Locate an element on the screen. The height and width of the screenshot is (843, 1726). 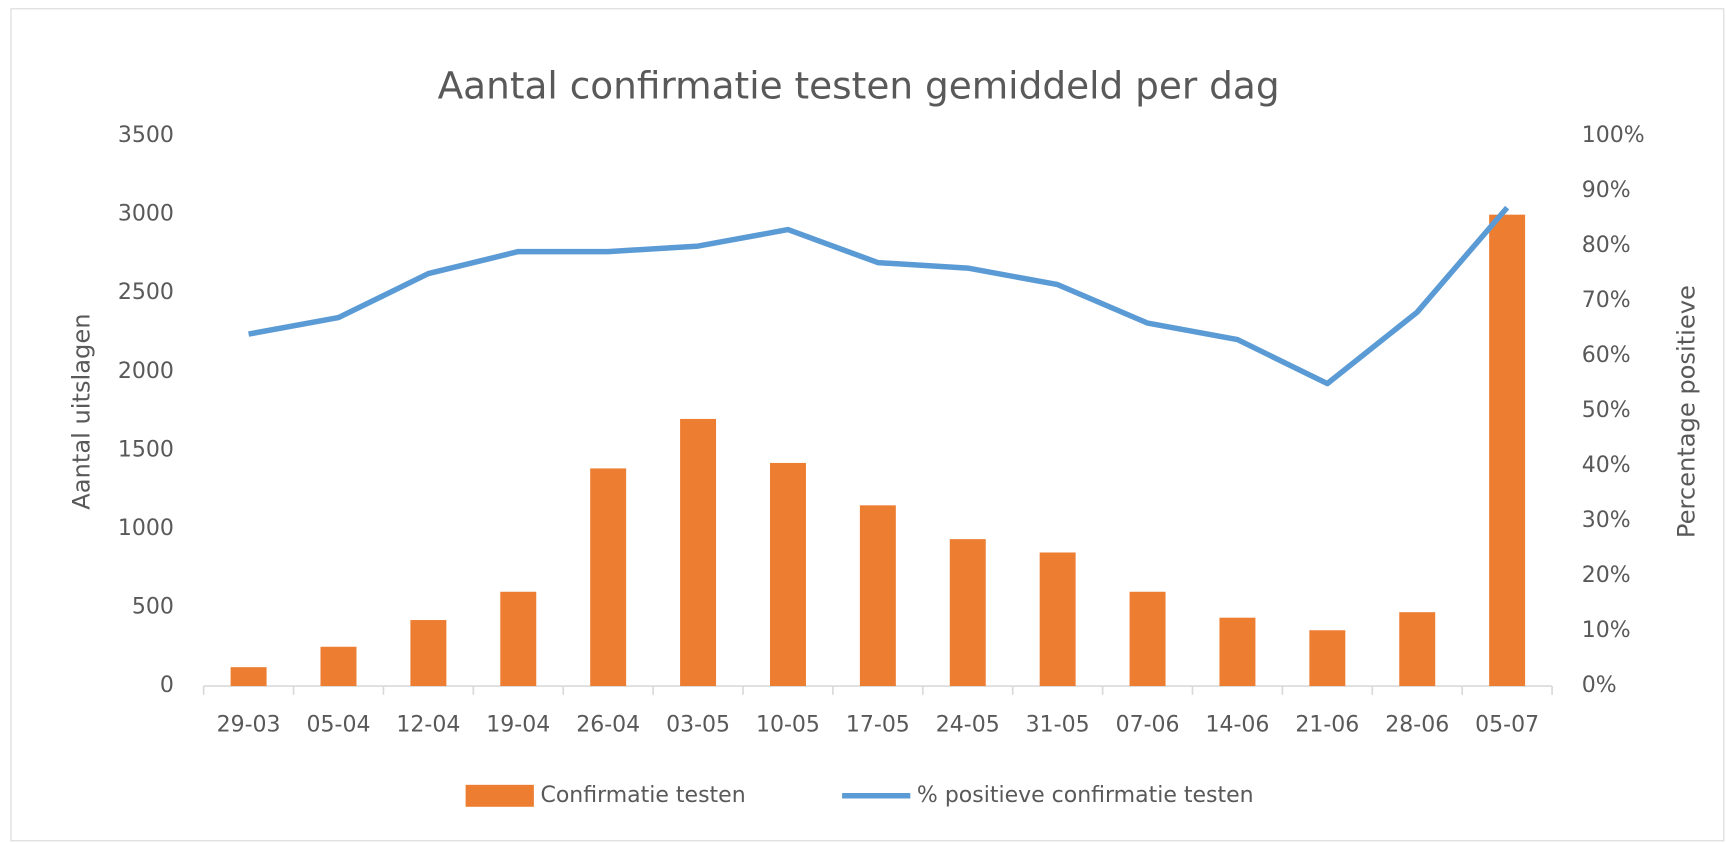
x-tick-label: 24-05 is located at coordinates (968, 725).